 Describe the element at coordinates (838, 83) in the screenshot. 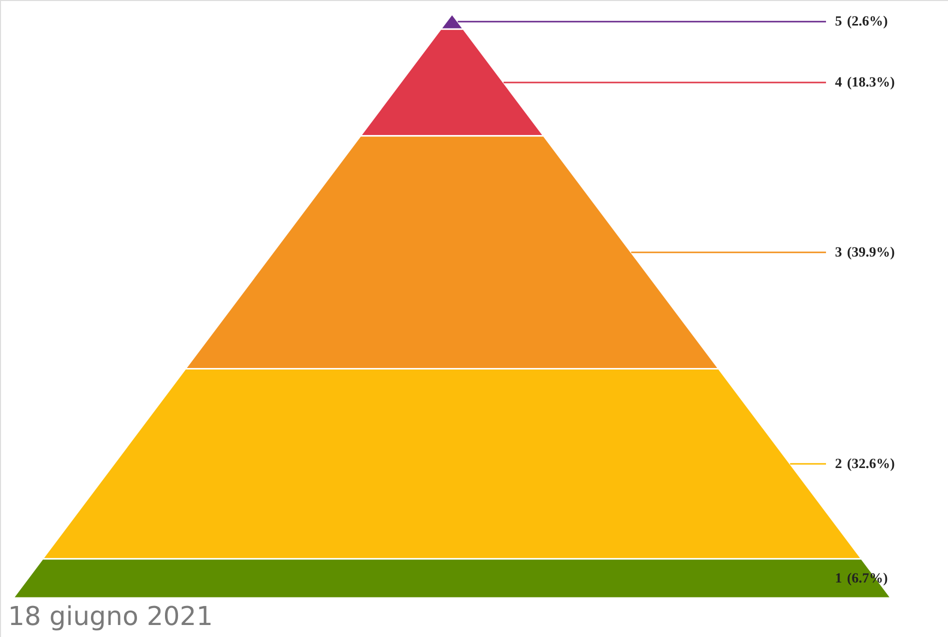

I see `category-label: 4` at that location.